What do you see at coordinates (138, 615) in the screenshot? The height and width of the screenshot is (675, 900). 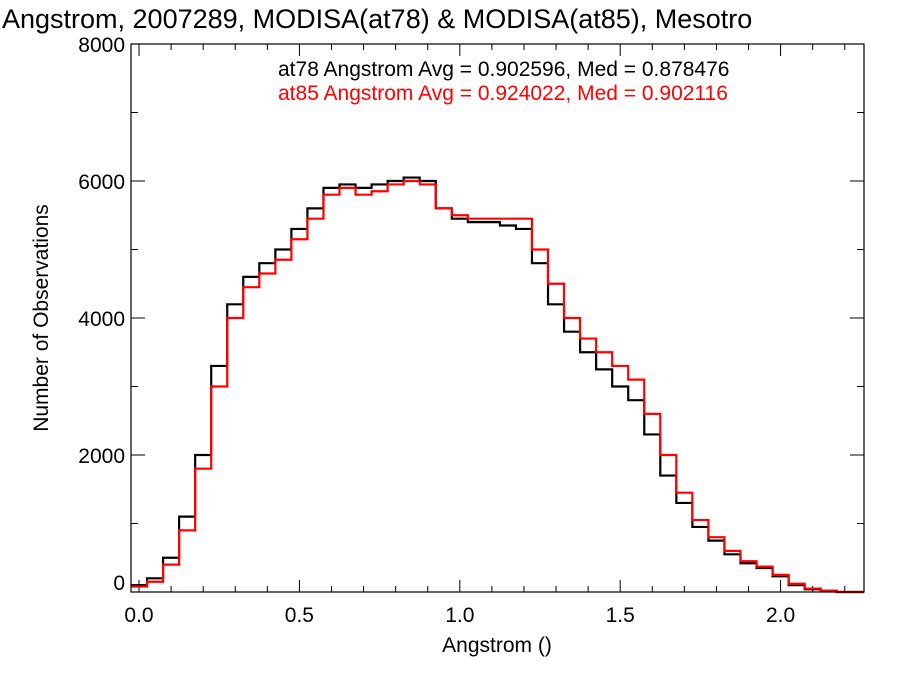 I see `x-tick-label: 0.0` at bounding box center [138, 615].